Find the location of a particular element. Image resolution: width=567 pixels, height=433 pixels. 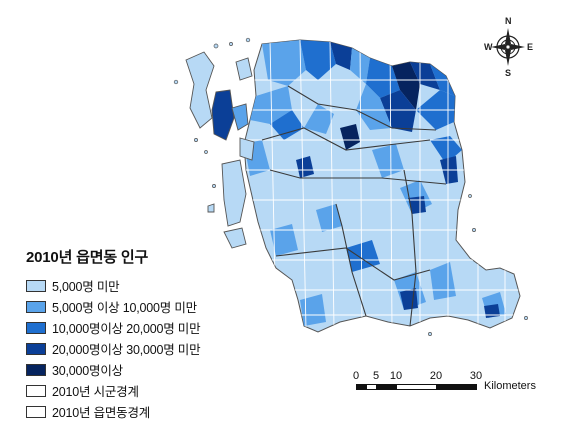

legend-label: 20,000명이상 30,000명 미만 is located at coordinates (126, 350).